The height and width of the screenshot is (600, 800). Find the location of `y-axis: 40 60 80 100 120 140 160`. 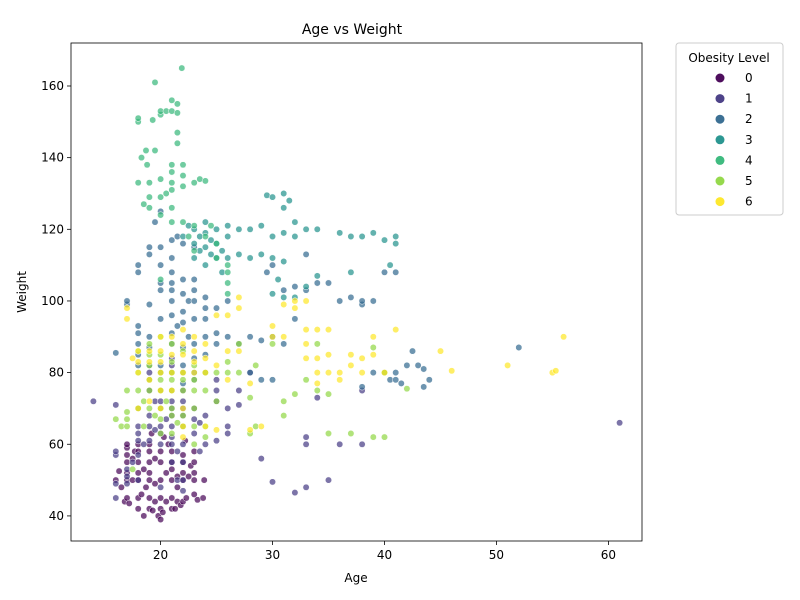

y-axis: 40 60 80 100 120 140 160 is located at coordinates (56, 301).